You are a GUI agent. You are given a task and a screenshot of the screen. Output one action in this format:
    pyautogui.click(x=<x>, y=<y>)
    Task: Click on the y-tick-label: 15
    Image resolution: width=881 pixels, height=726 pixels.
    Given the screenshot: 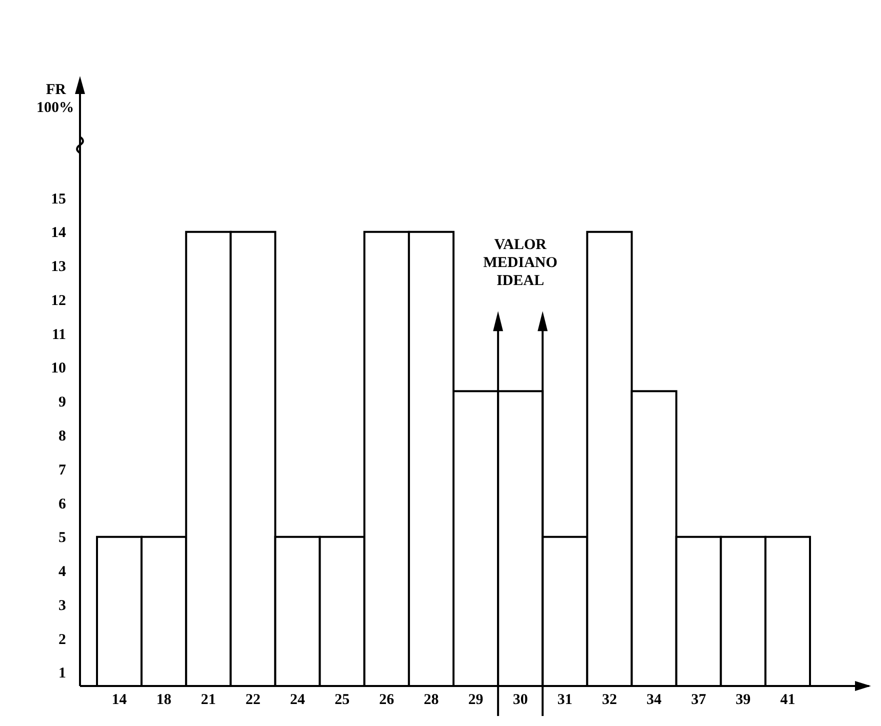 What is the action you would take?
    pyautogui.click(x=58, y=199)
    